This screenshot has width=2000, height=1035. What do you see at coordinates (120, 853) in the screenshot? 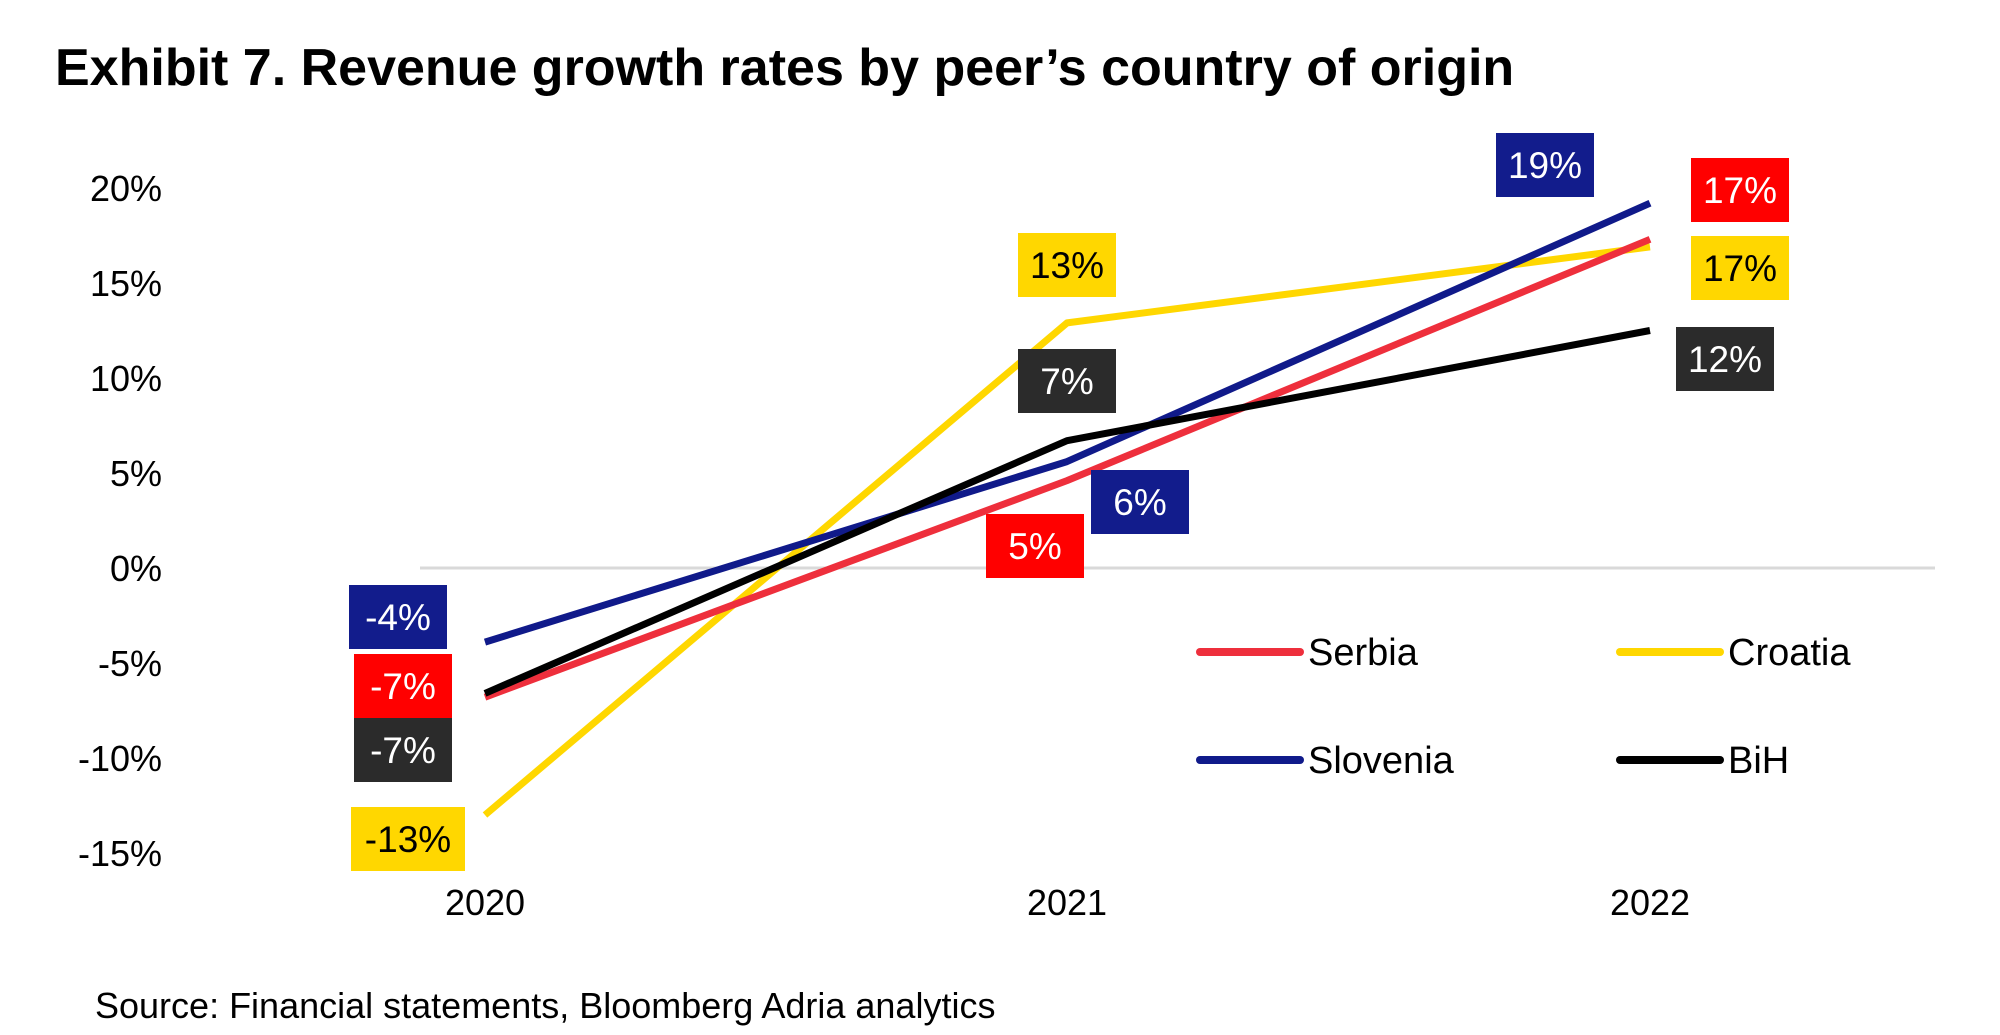
I see `y-tick-label: -15%` at bounding box center [120, 853].